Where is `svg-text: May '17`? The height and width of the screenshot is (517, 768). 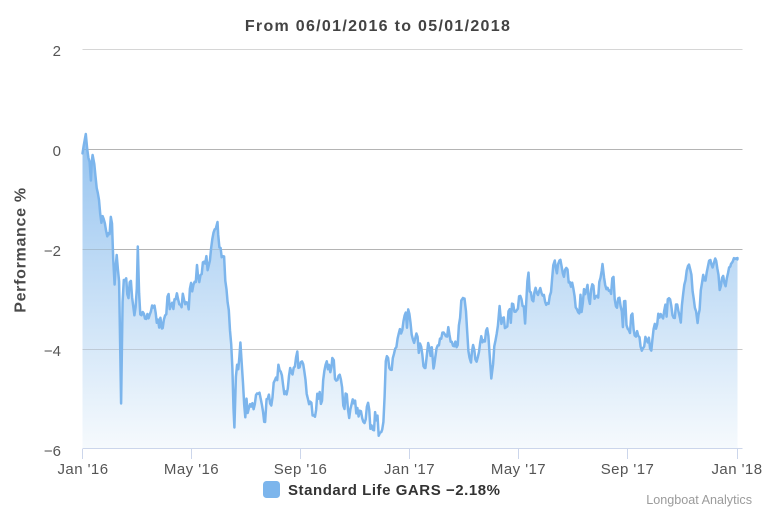 svg-text: May '17 is located at coordinates (518, 469).